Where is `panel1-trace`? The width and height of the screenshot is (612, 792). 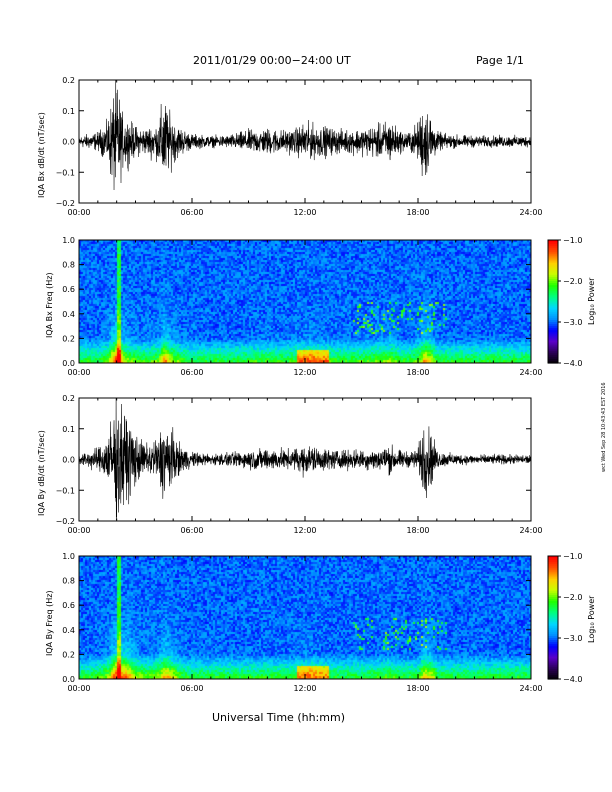 panel1-trace is located at coordinates (305, 135).